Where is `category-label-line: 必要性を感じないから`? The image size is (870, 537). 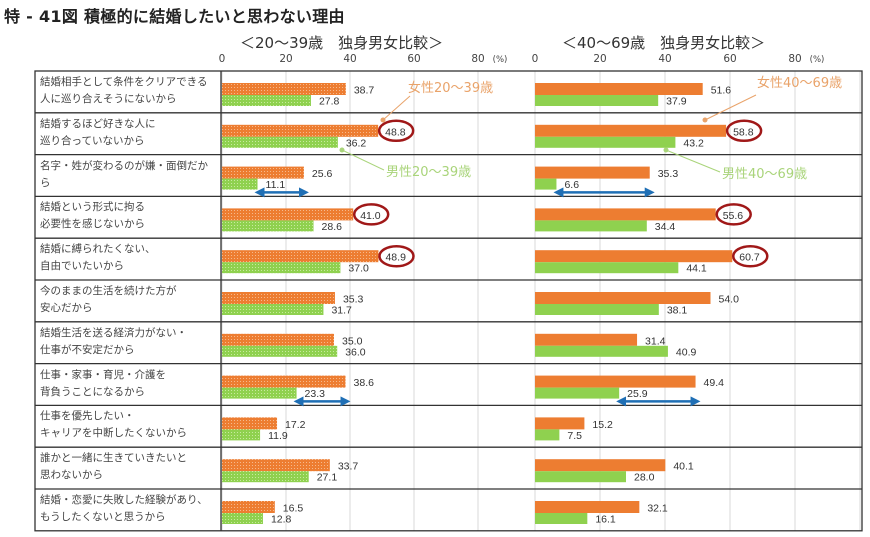 category-label-line: 必要性を感じないから is located at coordinates (92, 224).